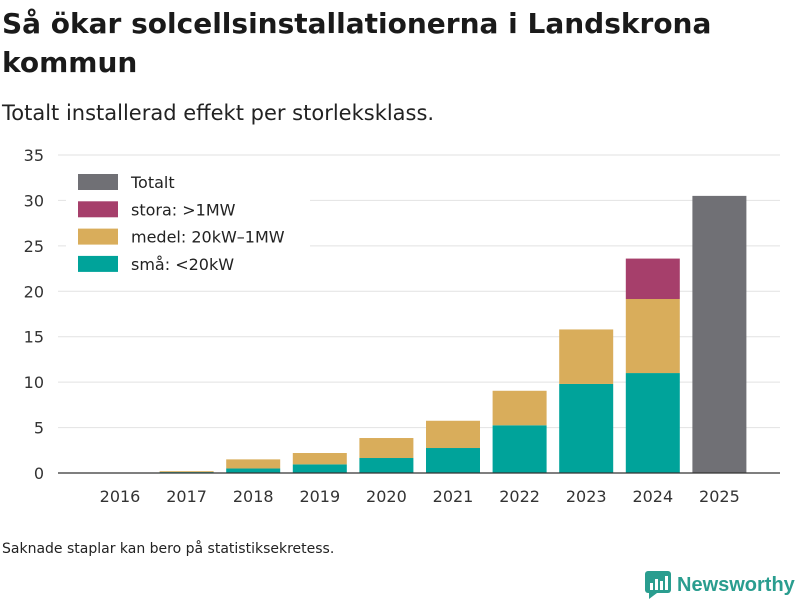  Describe the element at coordinates (253, 470) in the screenshot. I see `bar-sma-2018` at that location.